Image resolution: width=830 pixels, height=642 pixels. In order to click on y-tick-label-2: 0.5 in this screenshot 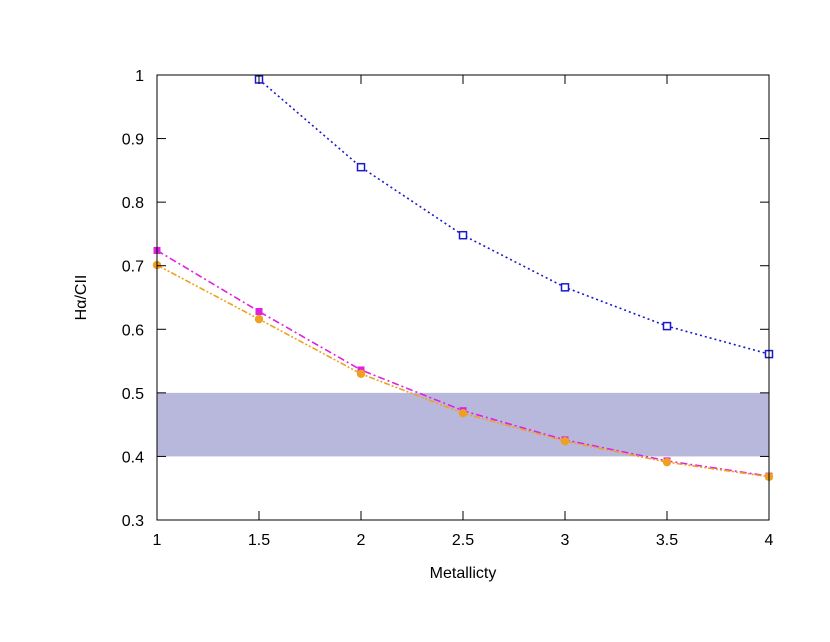, I will do `click(133, 394)`.